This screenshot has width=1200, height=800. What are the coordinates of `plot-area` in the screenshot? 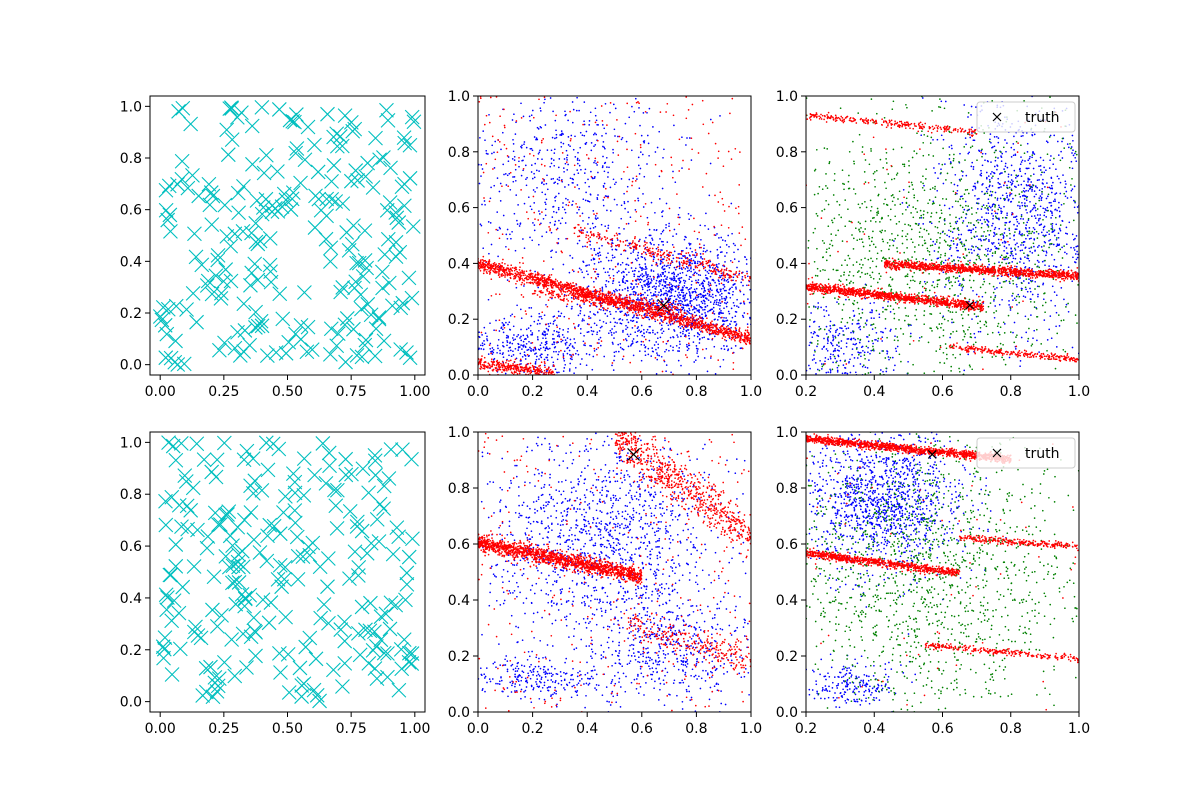 It's located at (942, 235).